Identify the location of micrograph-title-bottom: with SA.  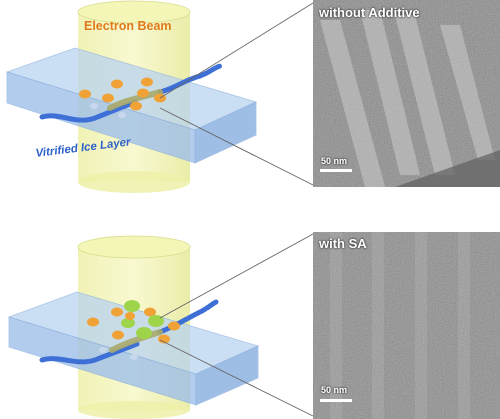
(343, 243).